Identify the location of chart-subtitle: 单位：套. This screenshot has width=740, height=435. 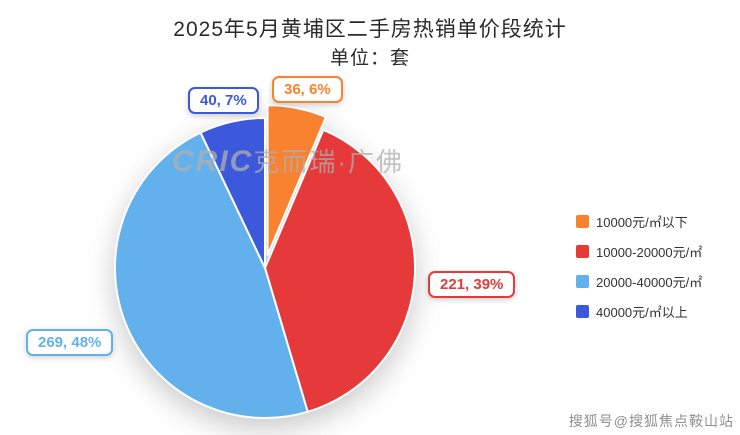
(369, 58).